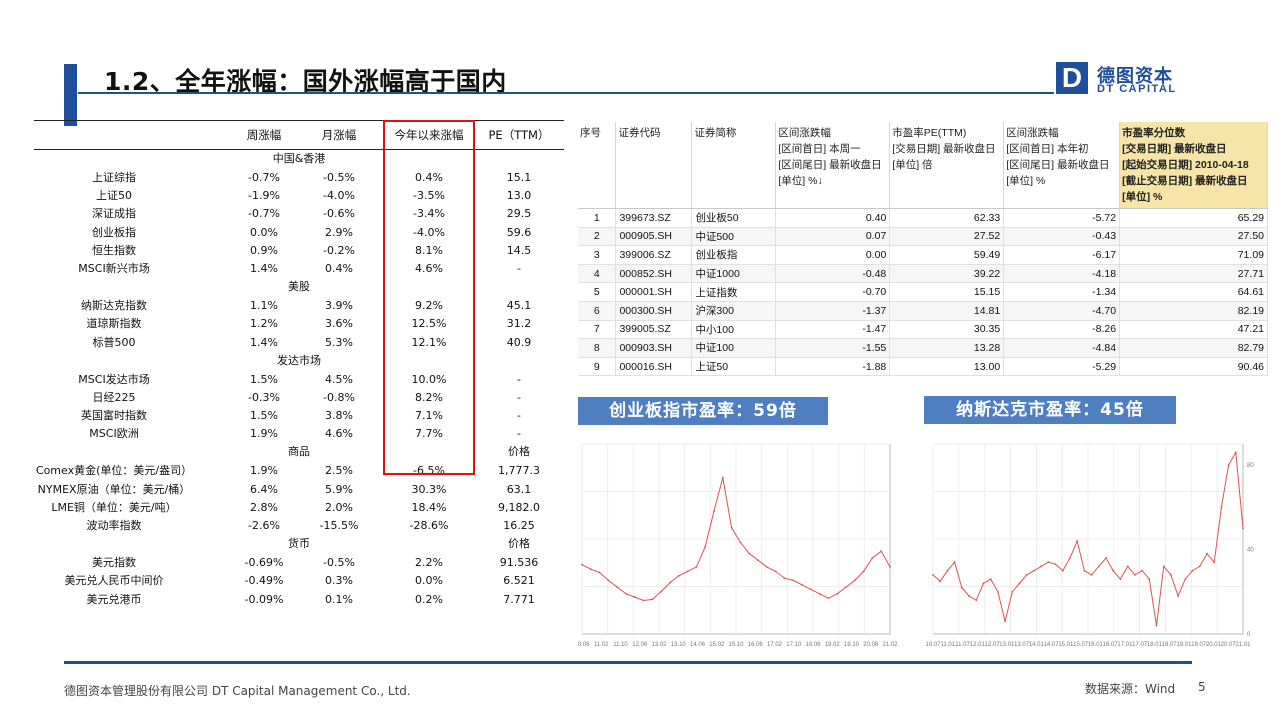 The image size is (1280, 720). I want to click on table-cell: -5.29, so click(1062, 367).